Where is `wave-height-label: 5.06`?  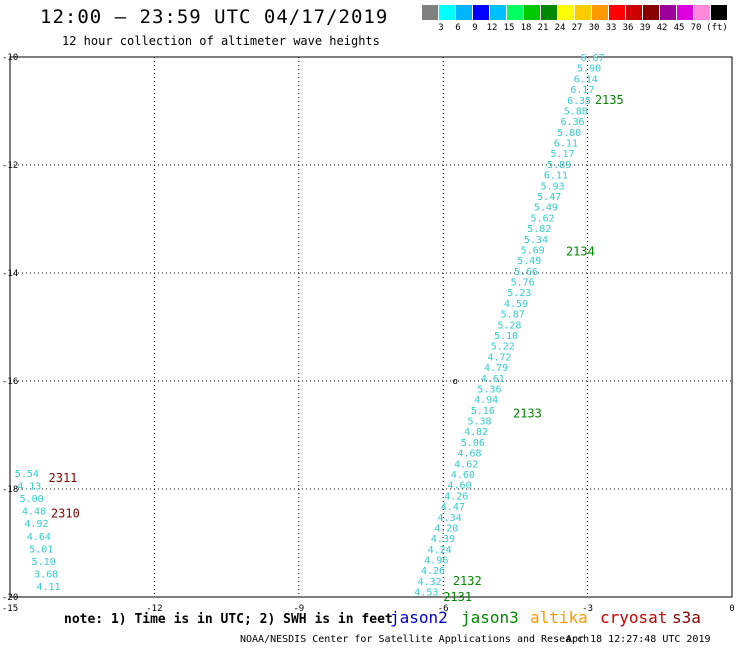
wave-height-label: 5.06 is located at coordinates (473, 443).